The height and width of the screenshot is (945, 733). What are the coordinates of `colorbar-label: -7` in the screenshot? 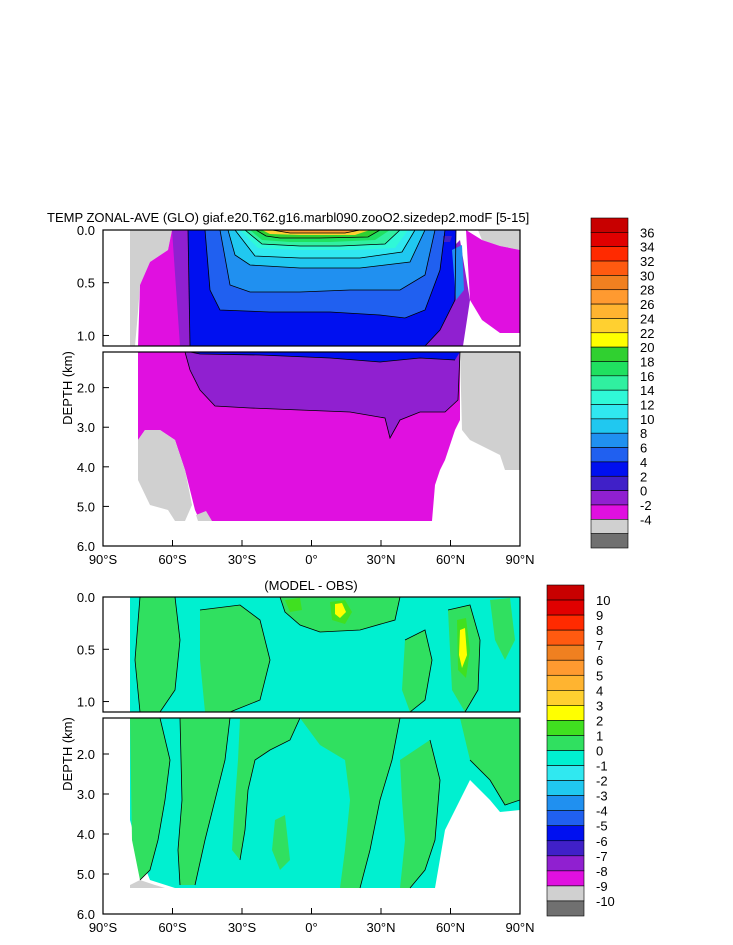 It's located at (602, 856).